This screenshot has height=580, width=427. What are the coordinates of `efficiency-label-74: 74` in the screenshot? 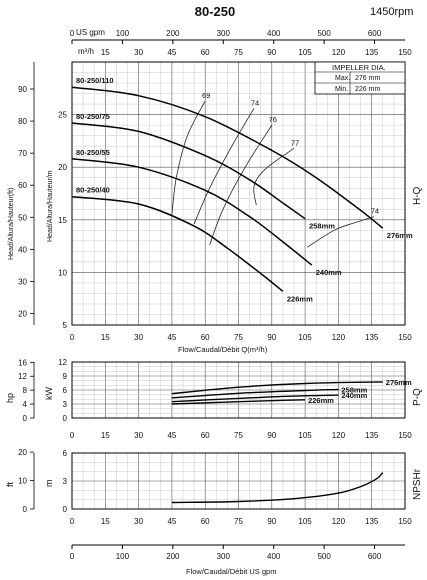 It's located at (255, 102).